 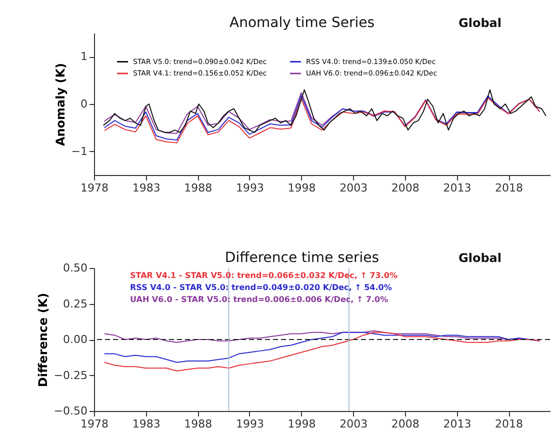 I want to click on y-tick-label: 0.00, so click(x=75, y=339).